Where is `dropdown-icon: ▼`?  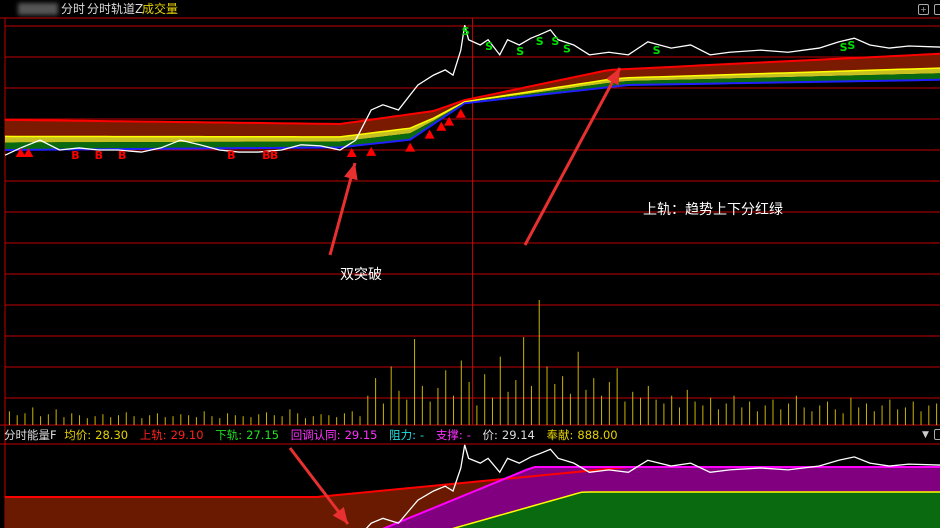
dropdown-icon: ▼ is located at coordinates (925, 435).